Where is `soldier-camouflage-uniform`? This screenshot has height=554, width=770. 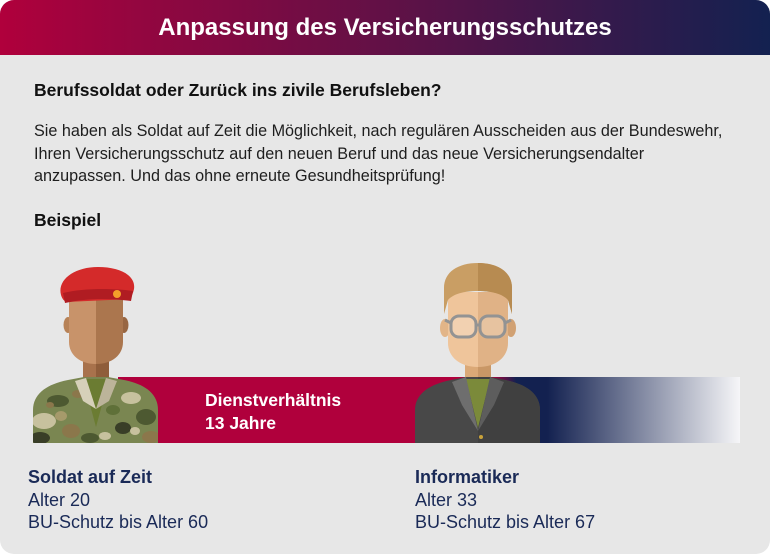
soldier-camouflage-uniform is located at coordinates (95, 410).